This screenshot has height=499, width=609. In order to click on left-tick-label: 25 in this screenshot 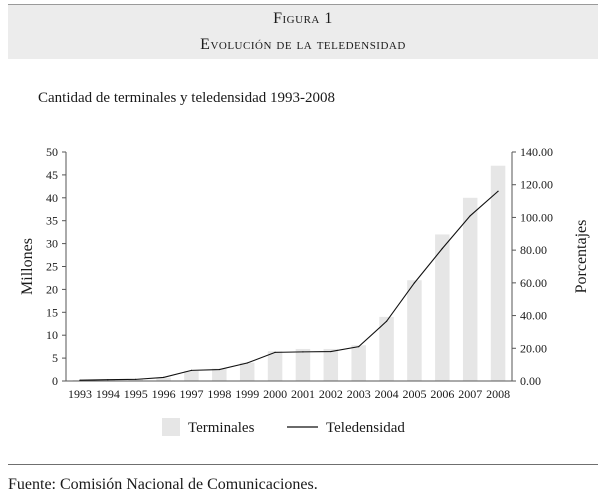, I will do `click(52, 267)`.